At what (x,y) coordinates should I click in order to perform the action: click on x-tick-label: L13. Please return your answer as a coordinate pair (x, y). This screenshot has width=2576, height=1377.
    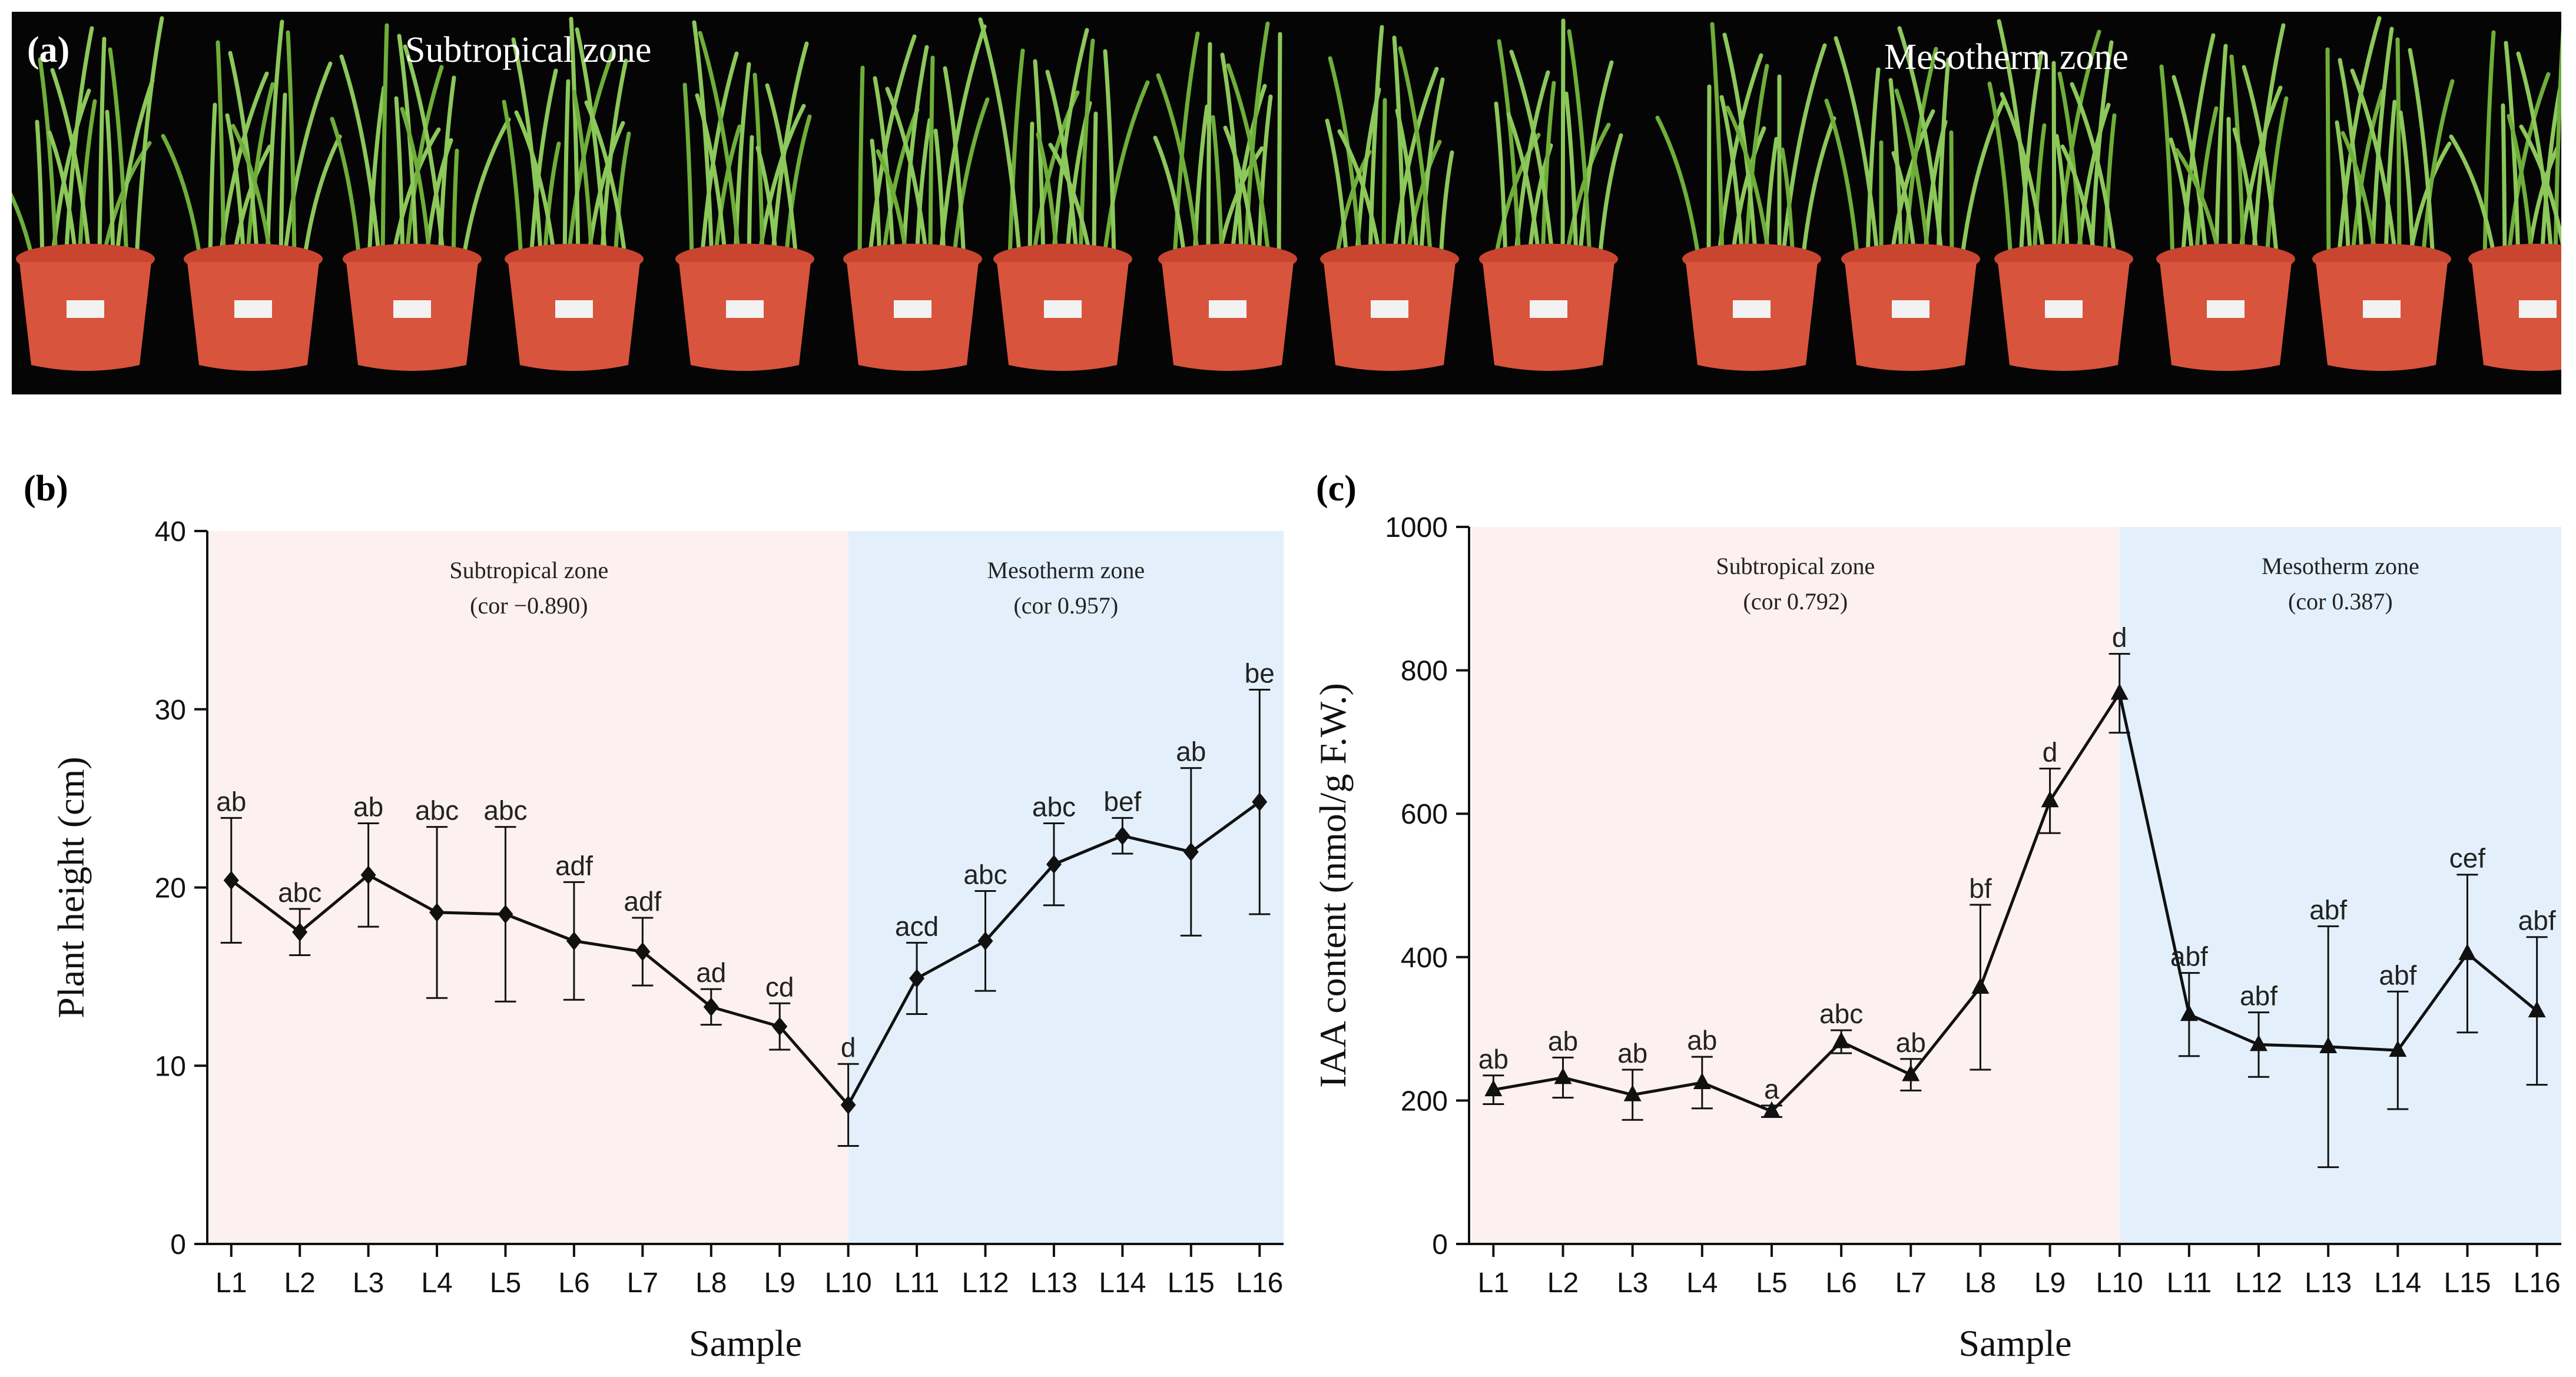
    Looking at the image, I should click on (1054, 1283).